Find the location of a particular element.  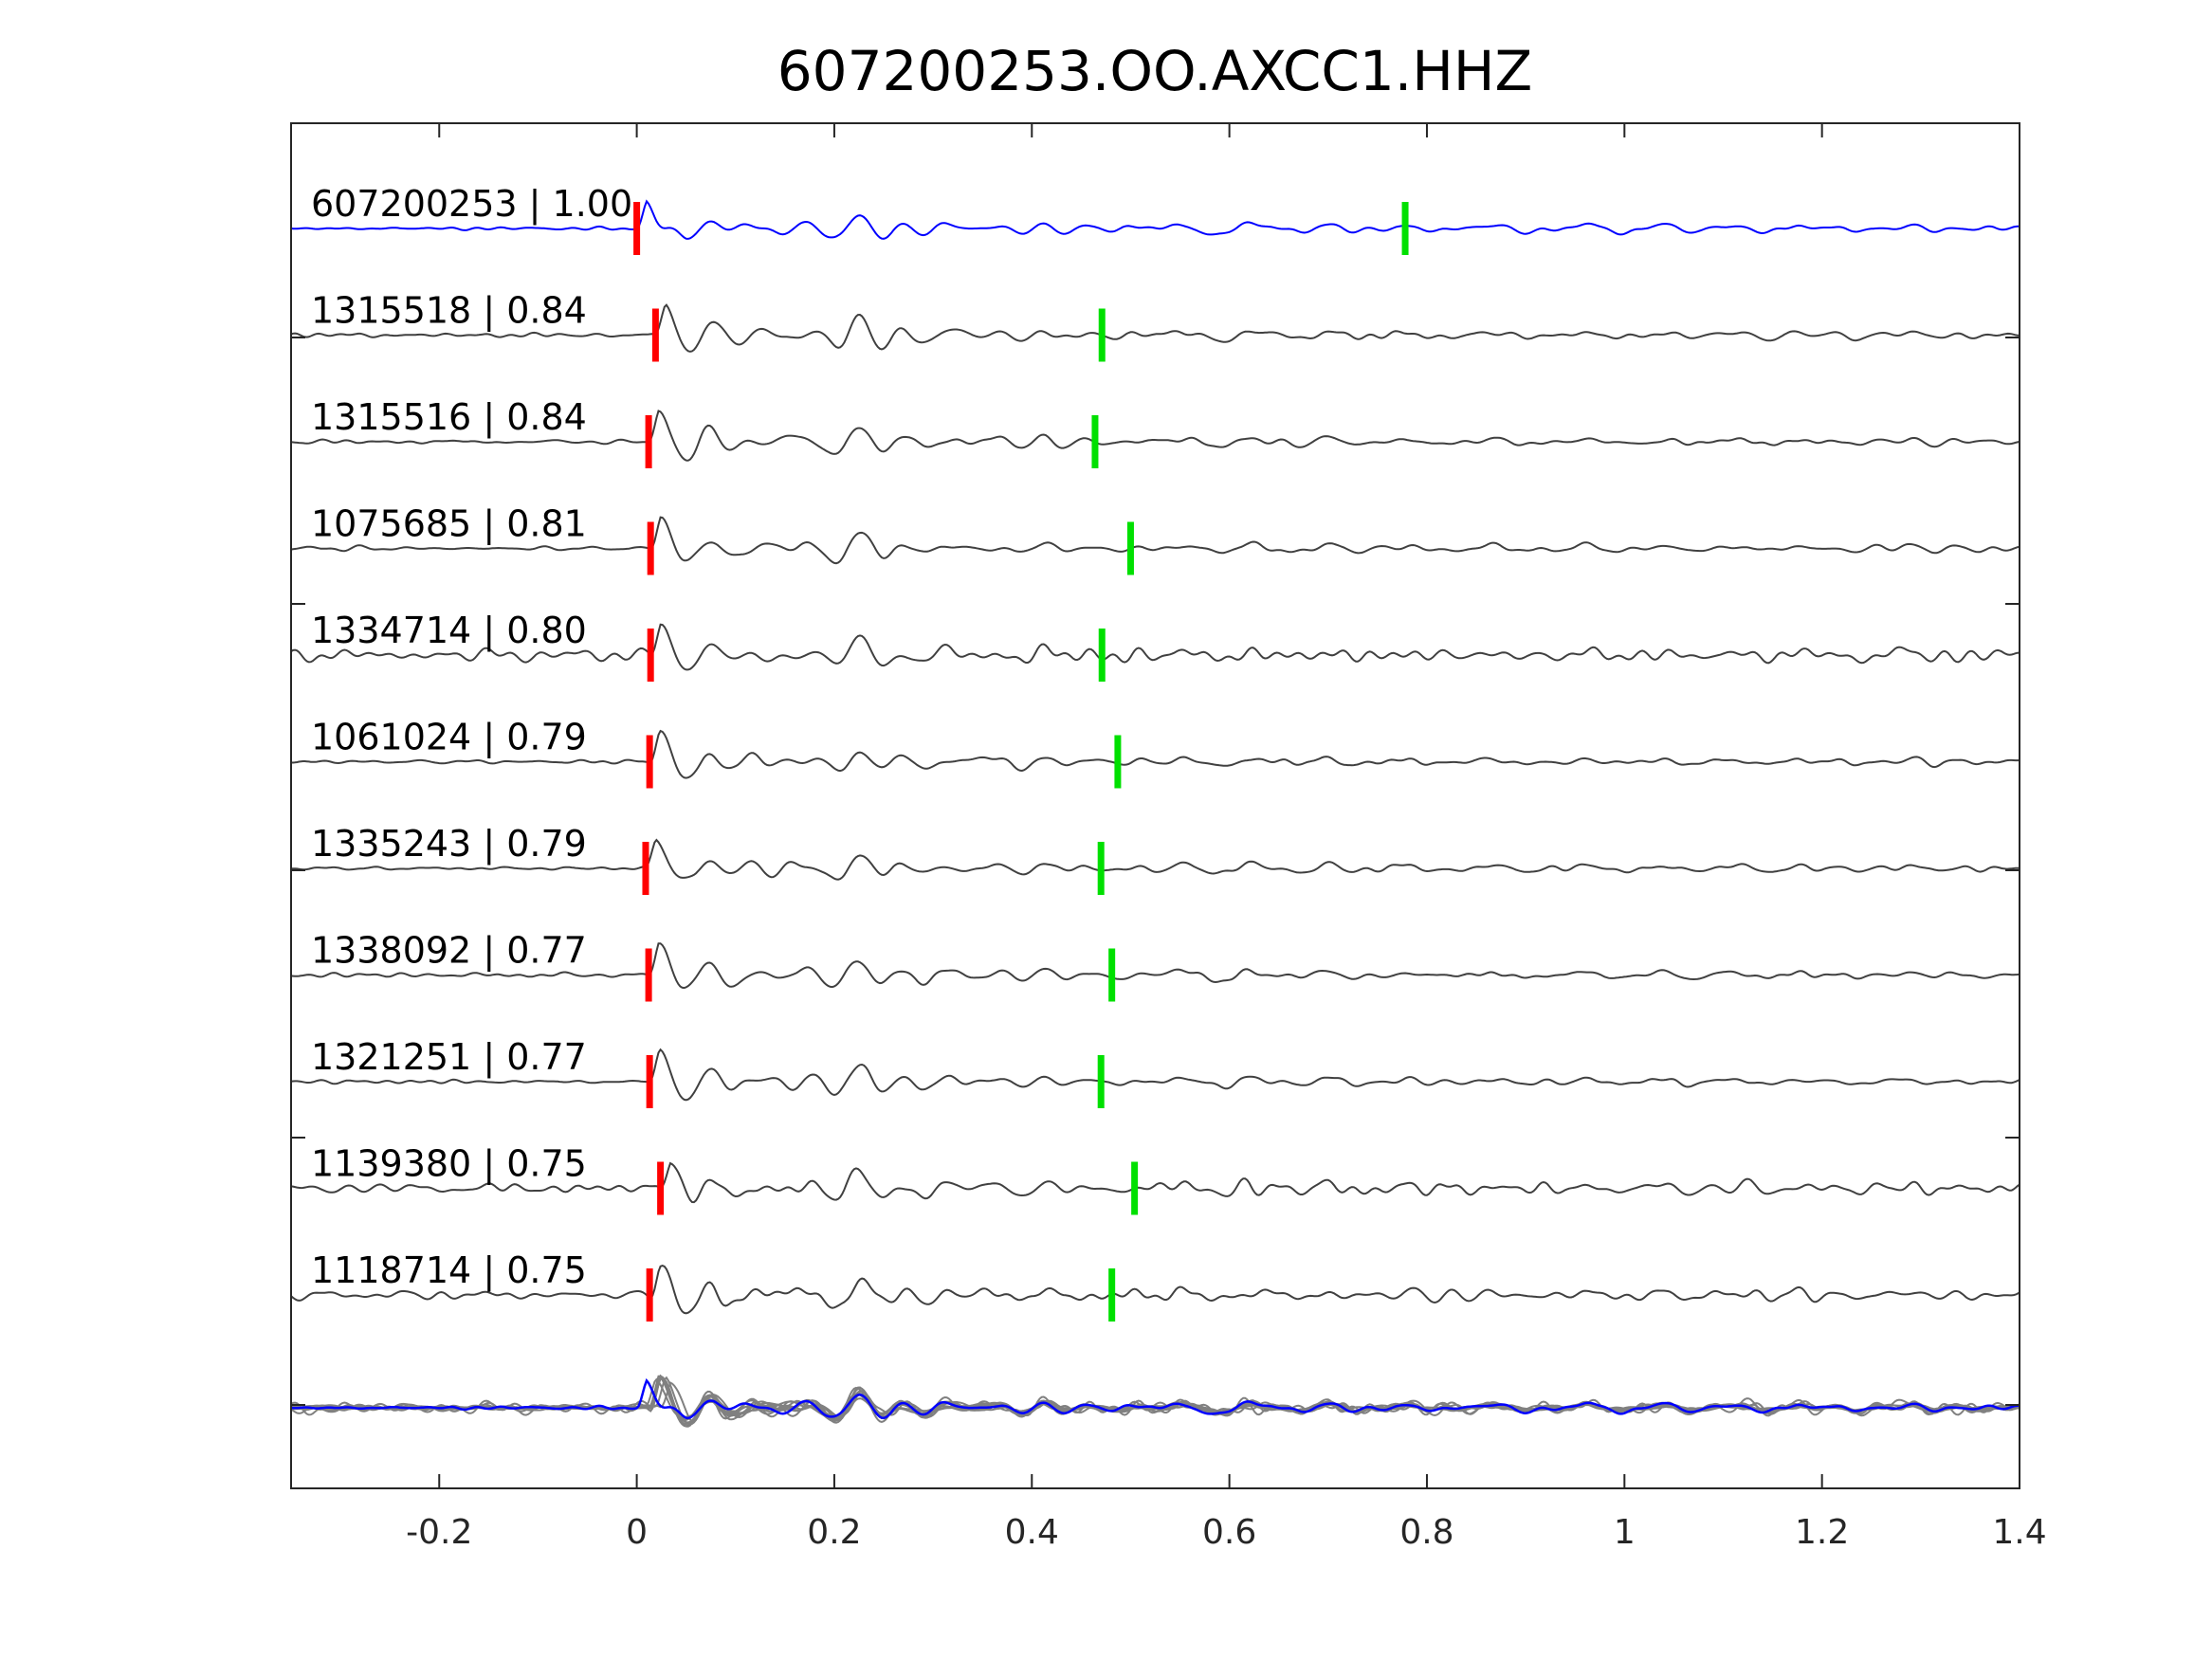

x-tick-label: 0.2 is located at coordinates (834, 1532).